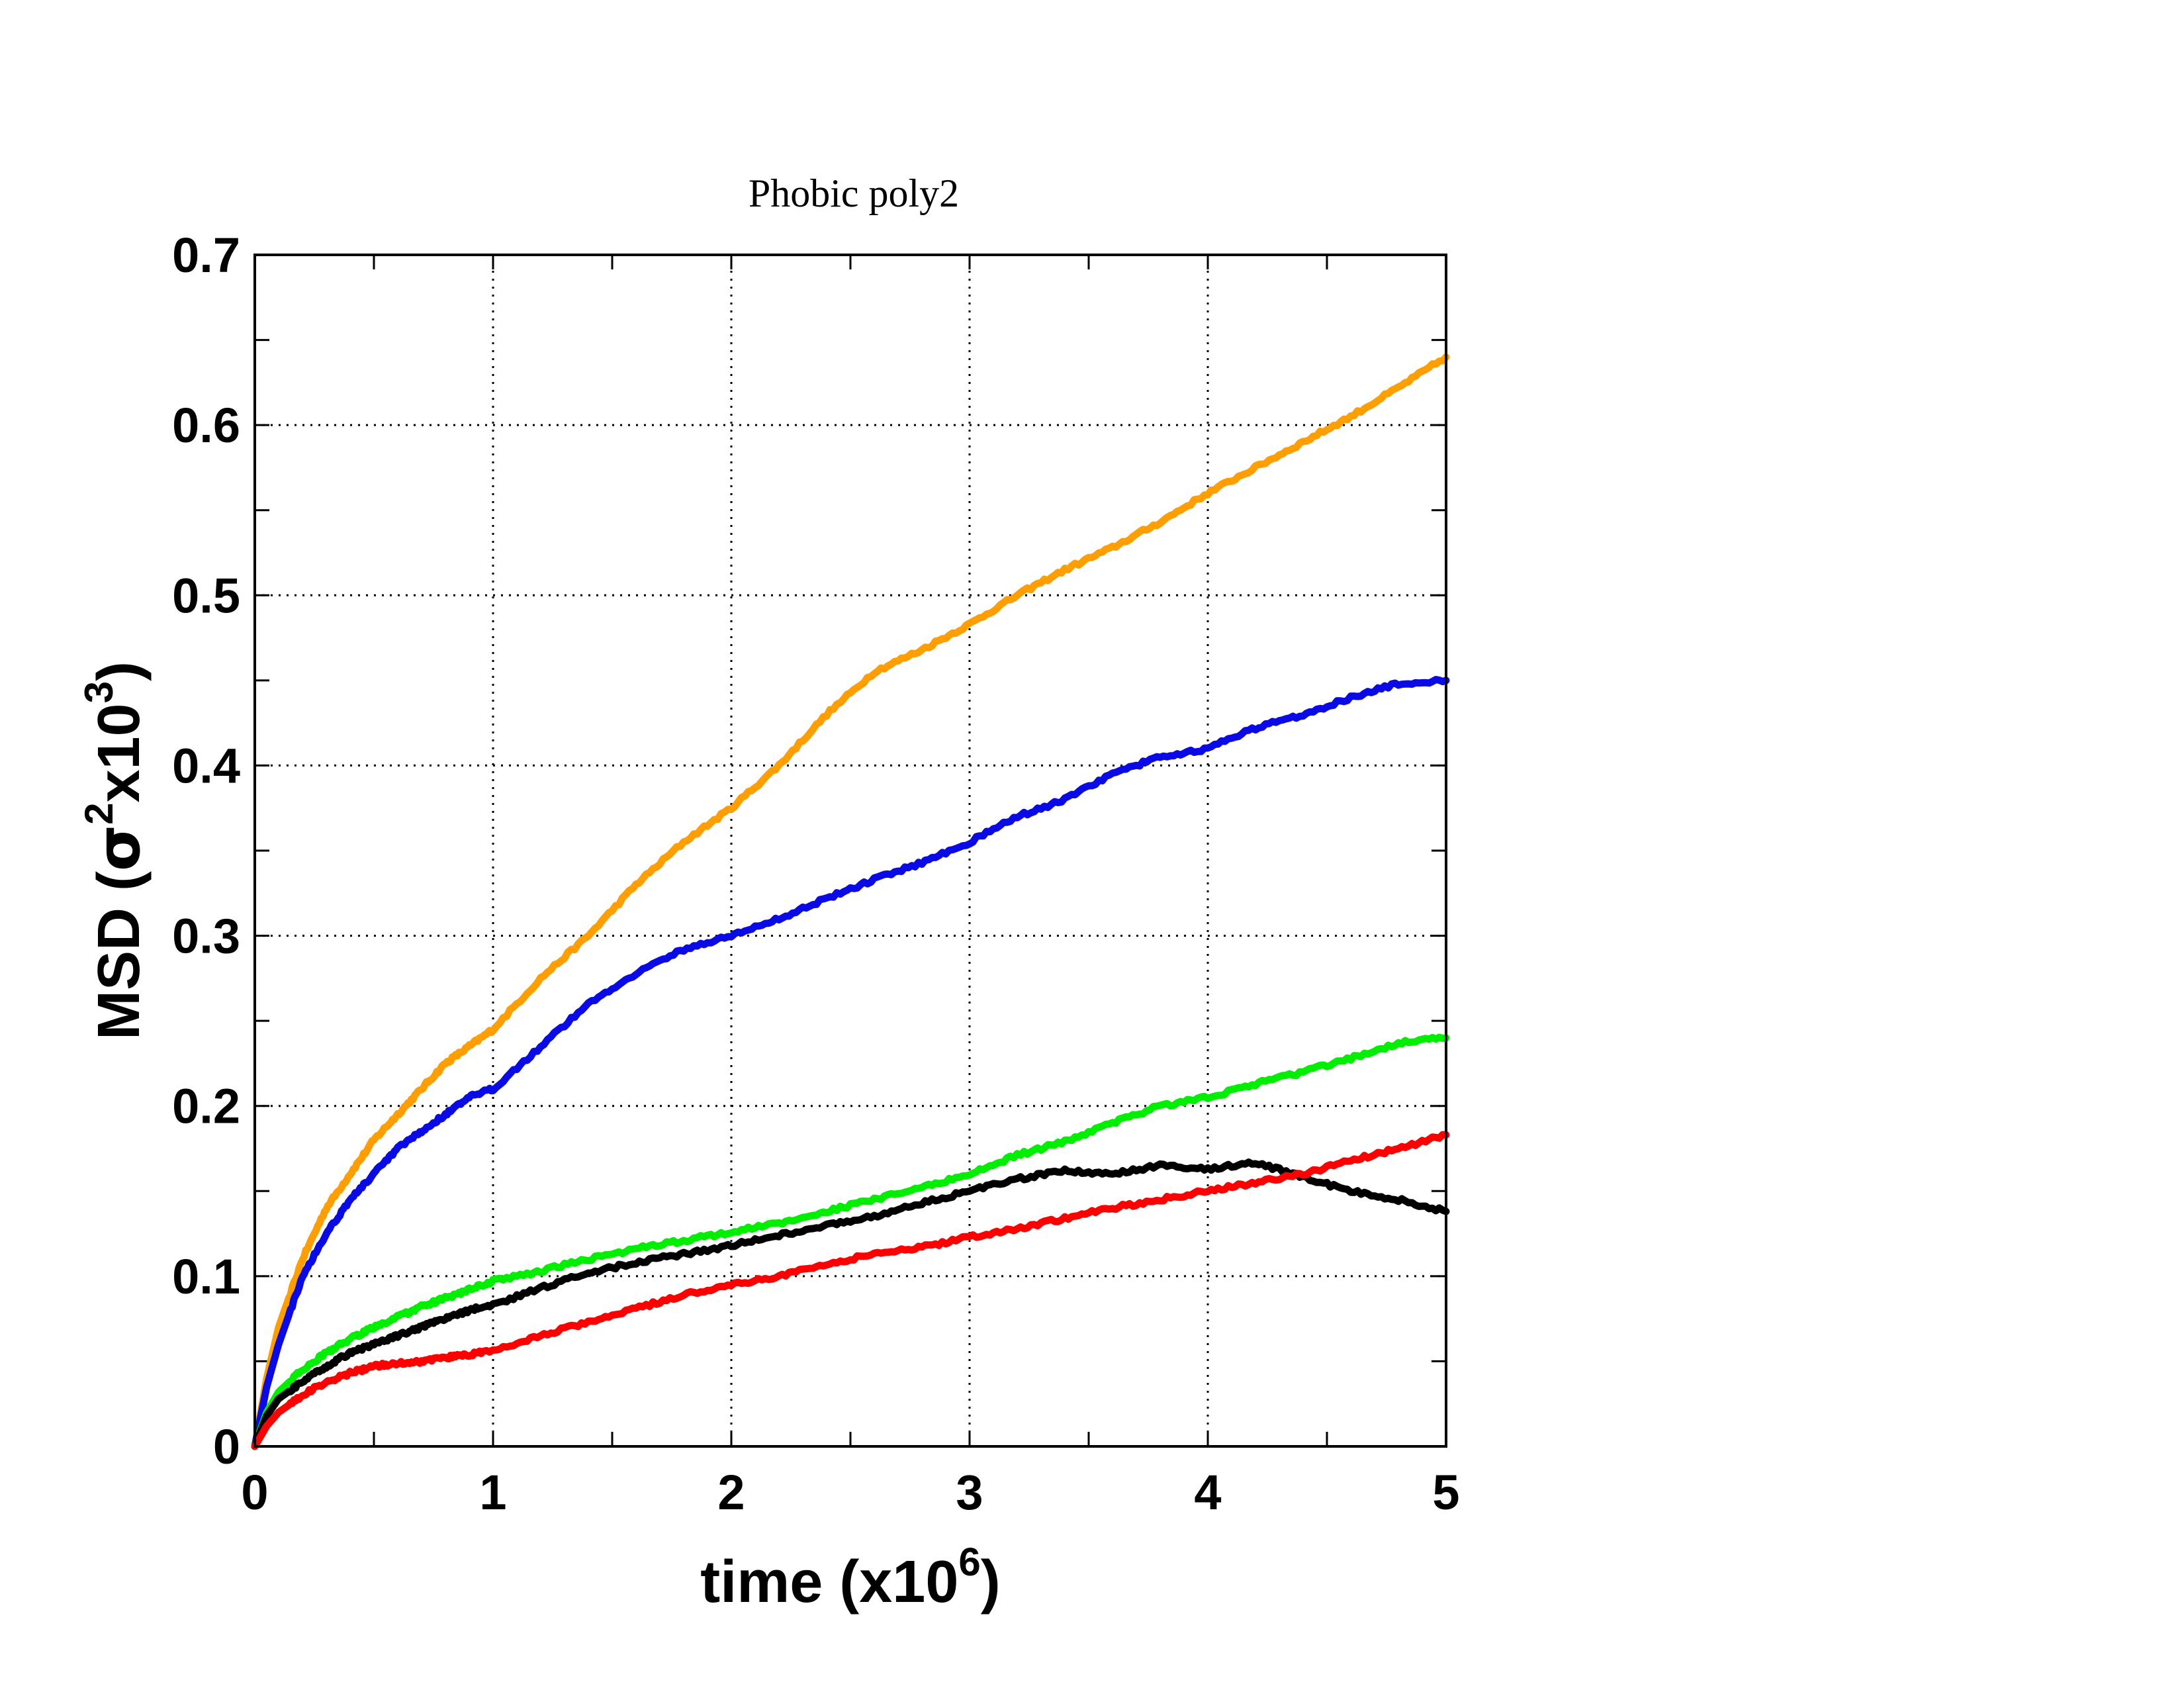  What do you see at coordinates (119, 671) in the screenshot?
I see `y-axis-title-close: )` at bounding box center [119, 671].